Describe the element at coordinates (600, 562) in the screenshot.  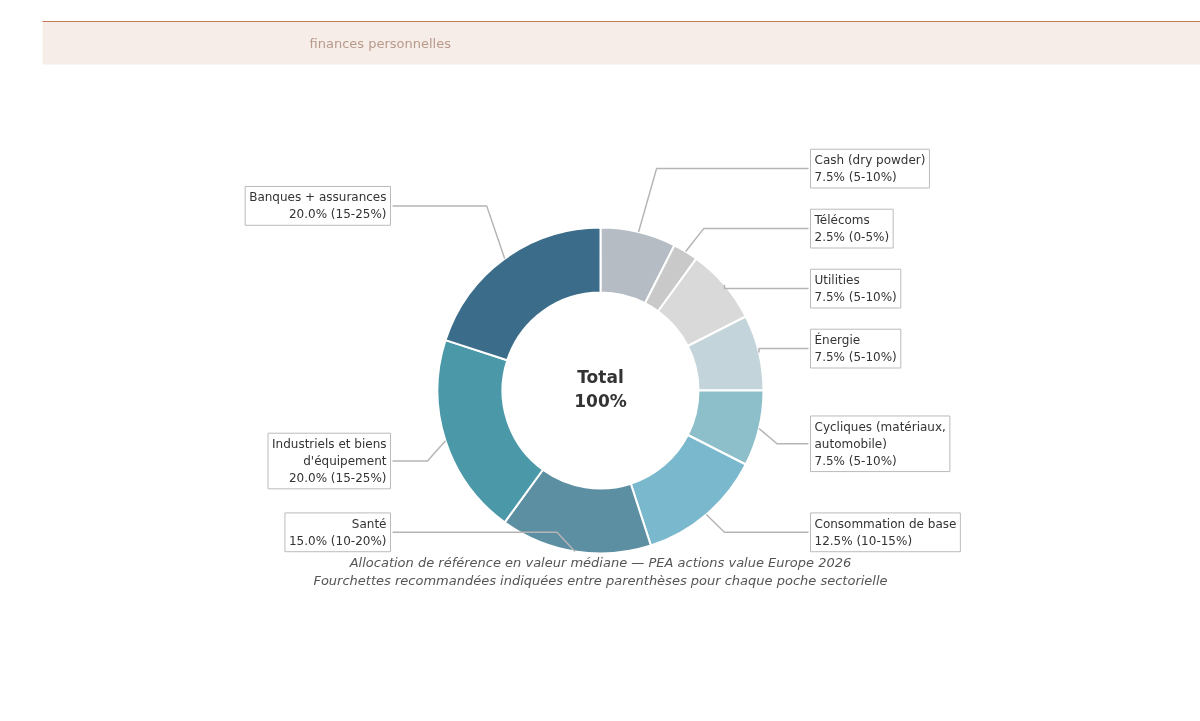
I see `text: Allocation de référence en valeur médiane — PEA actions value Europe 2026` at that location.